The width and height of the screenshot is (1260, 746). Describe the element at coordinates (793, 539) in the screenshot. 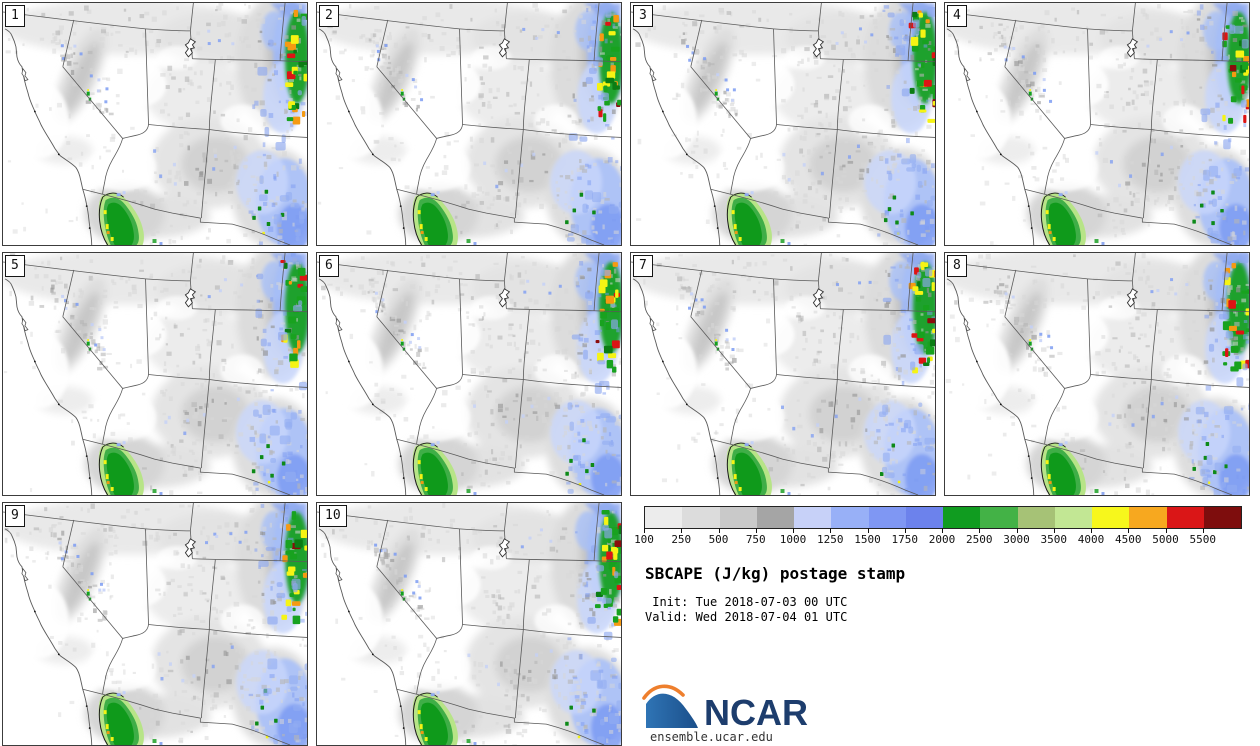

I see `colorbar-tick-label: 1000` at that location.